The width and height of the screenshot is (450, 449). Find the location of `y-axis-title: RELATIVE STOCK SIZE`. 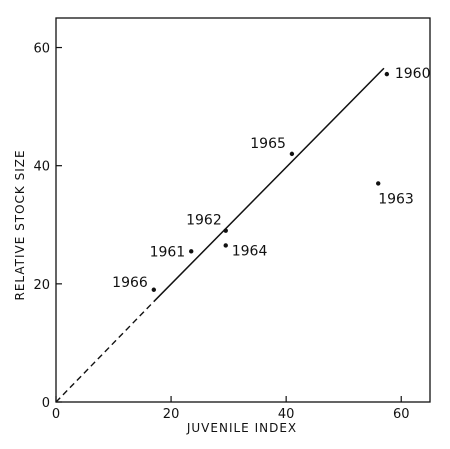

y-axis-title: RELATIVE STOCK SIZE is located at coordinates (20, 224).